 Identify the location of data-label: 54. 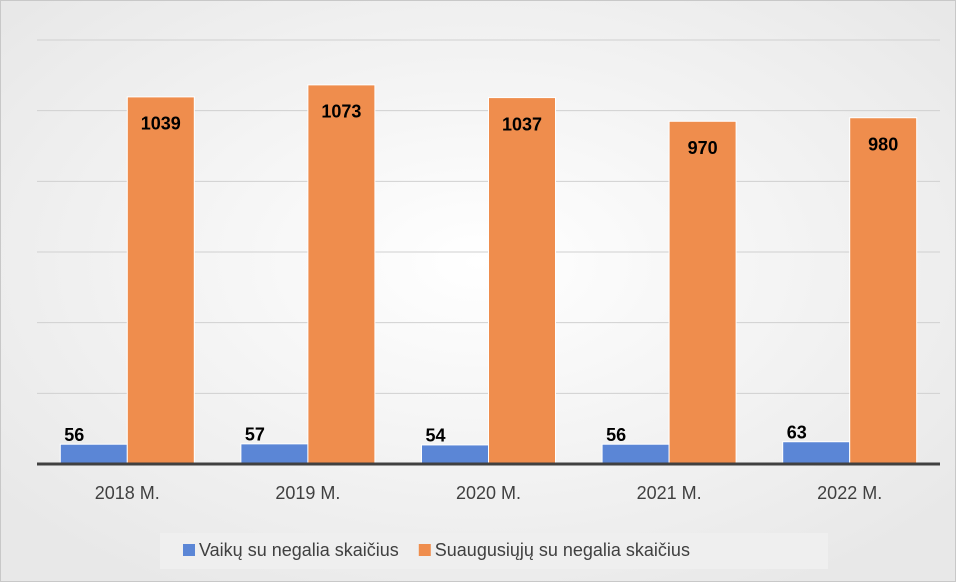
(436, 436).